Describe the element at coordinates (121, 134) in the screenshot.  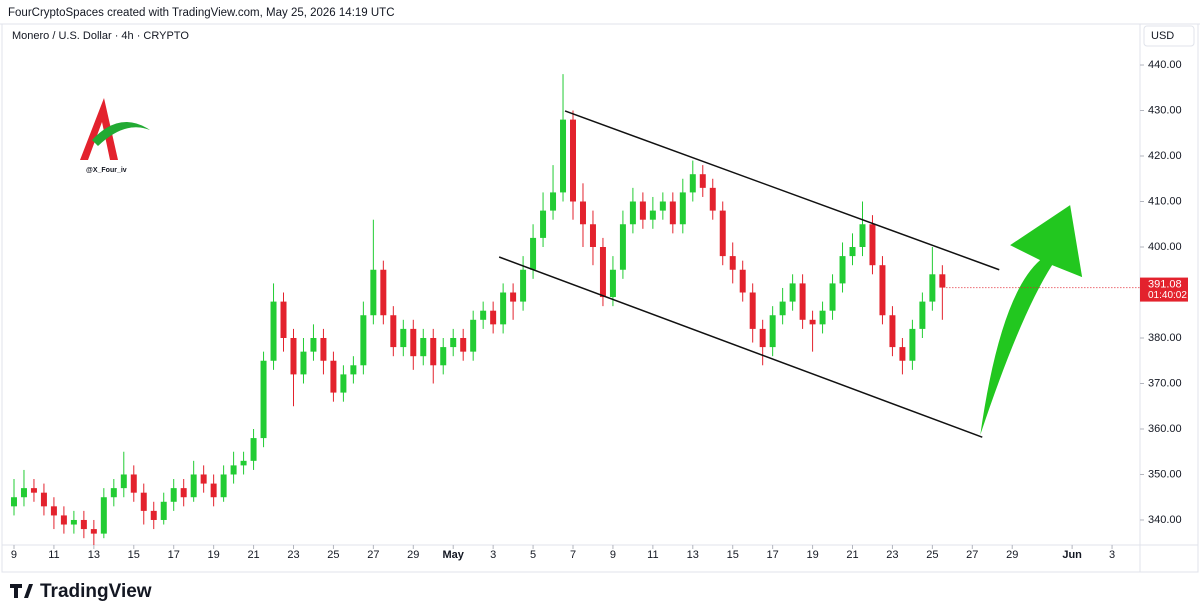
I see `logo-swoosh` at that location.